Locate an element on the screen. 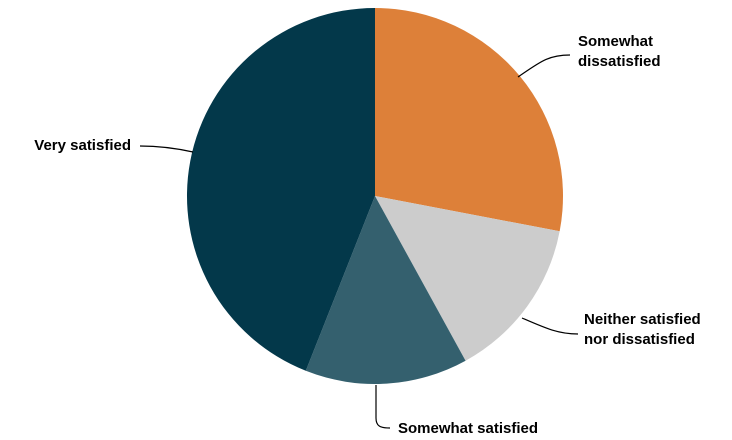  slice-label-line: Somewhat satisfied is located at coordinates (468, 428).